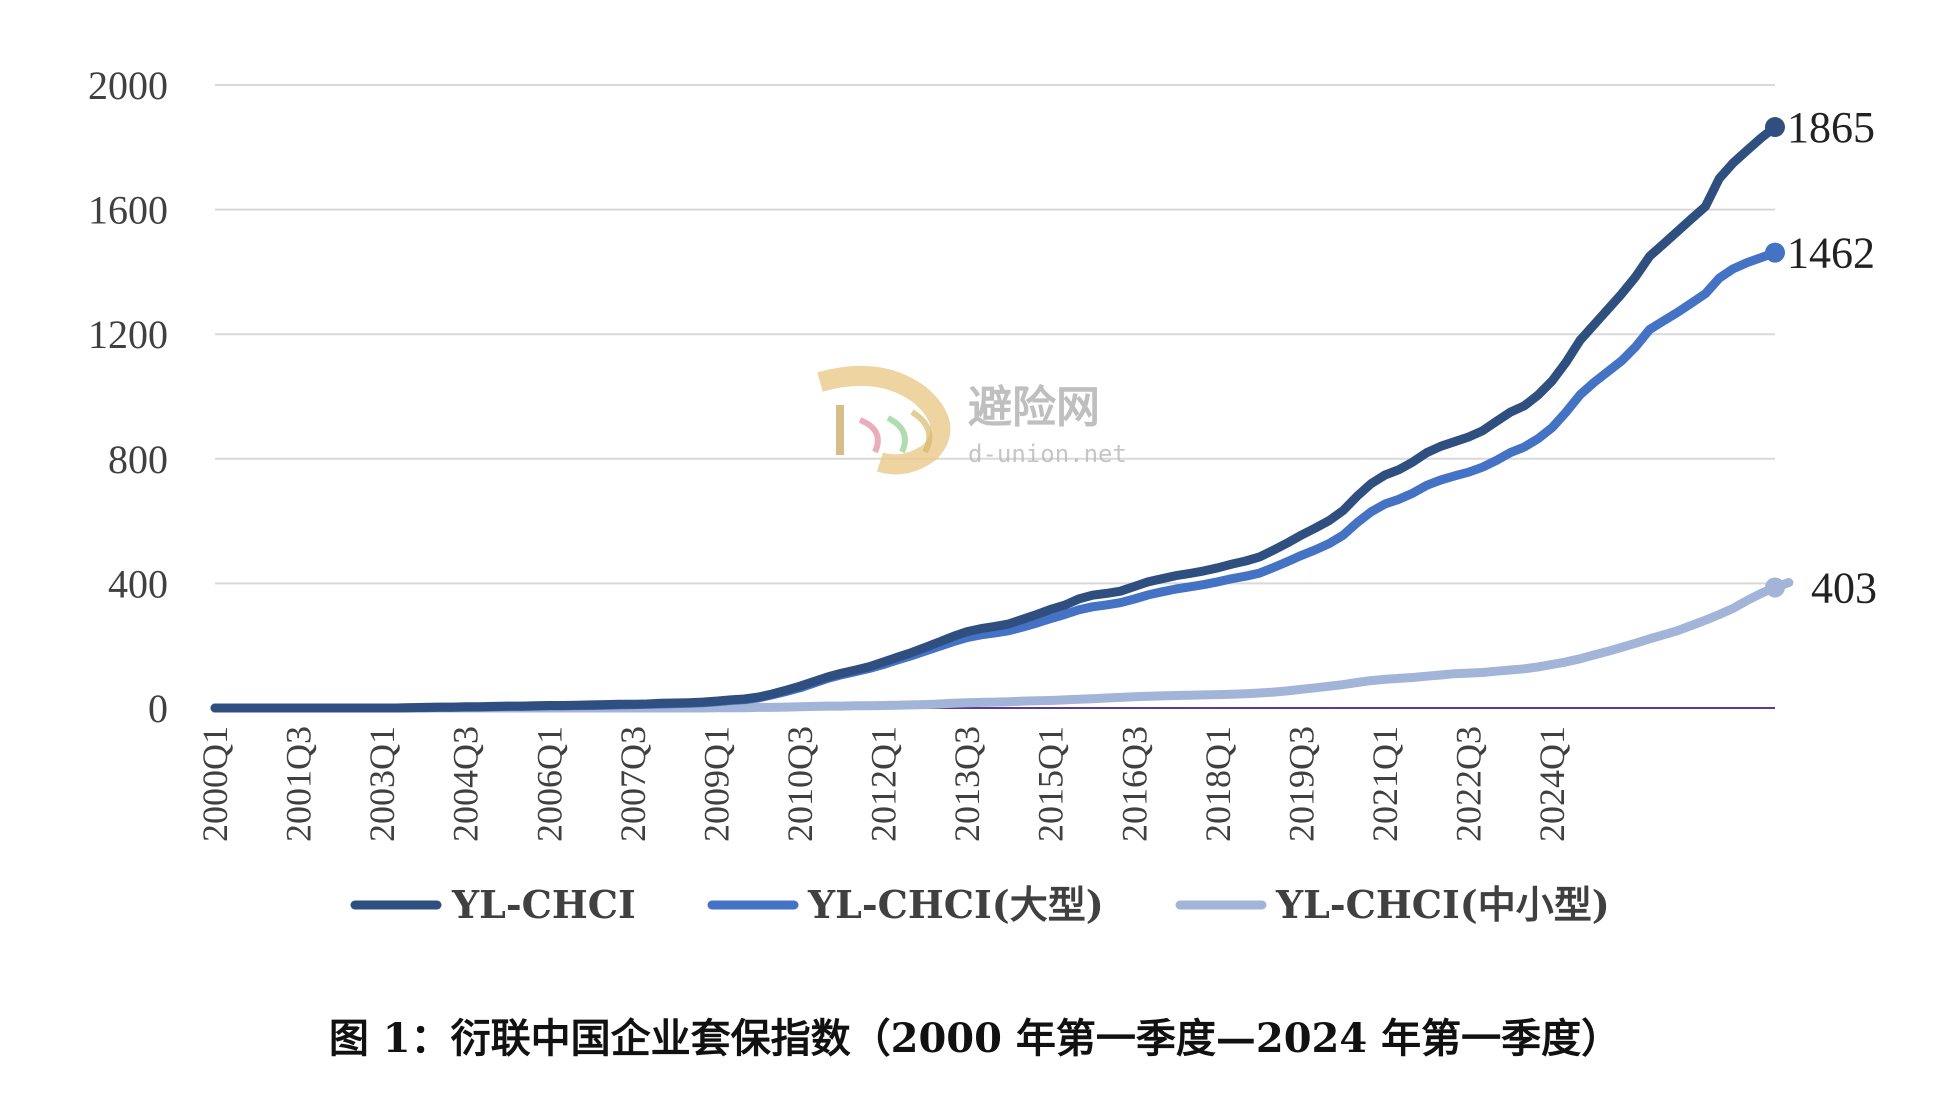 The height and width of the screenshot is (1110, 1950). I want to click on x-tick-label: 2009Q1, so click(716, 784).